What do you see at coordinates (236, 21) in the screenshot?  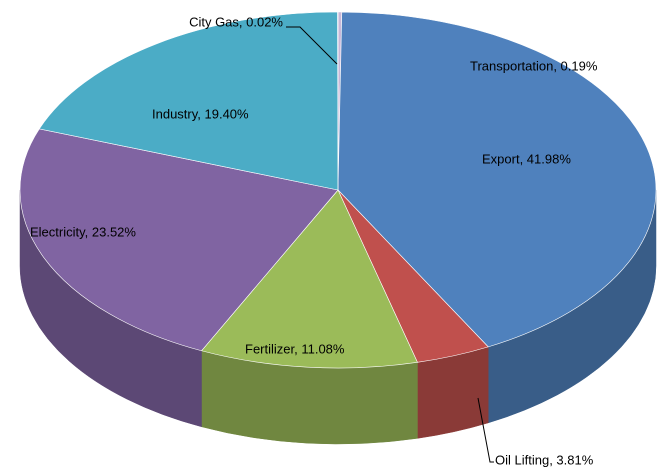 I see `data-label: City Gas, 0.02%` at bounding box center [236, 21].